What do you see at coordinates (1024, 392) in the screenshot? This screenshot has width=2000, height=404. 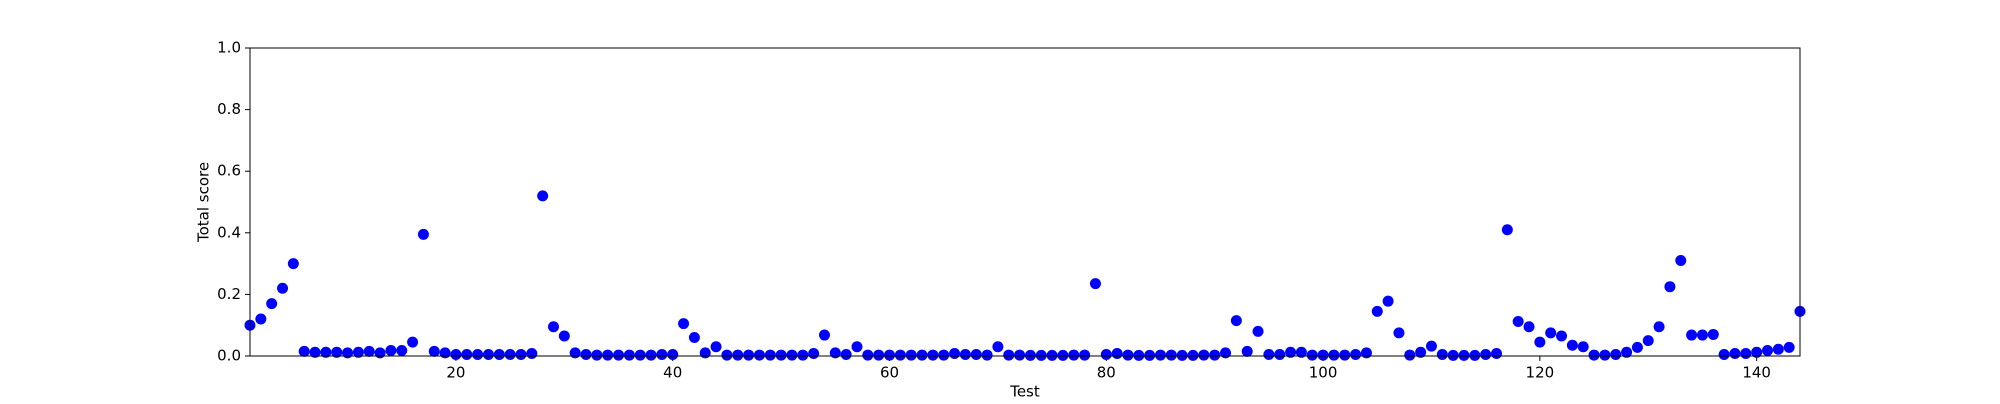 I see `x-axis-label: Test` at bounding box center [1024, 392].